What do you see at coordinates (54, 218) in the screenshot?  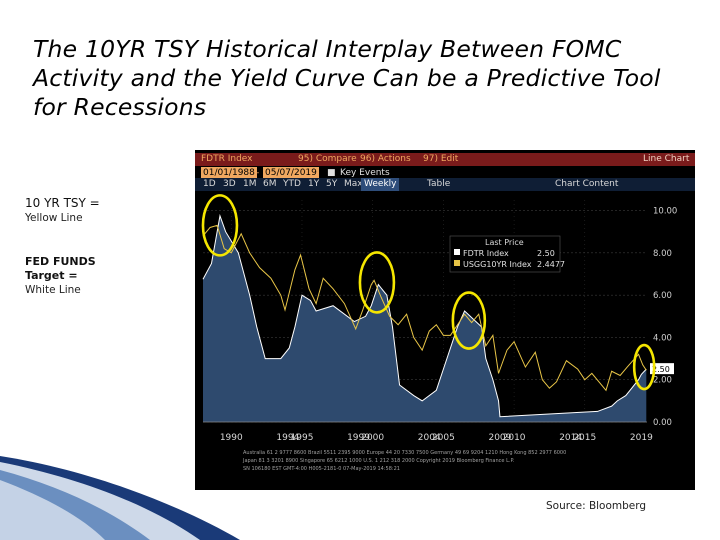 I see `tsy-color-label: Yellow Line` at bounding box center [54, 218].